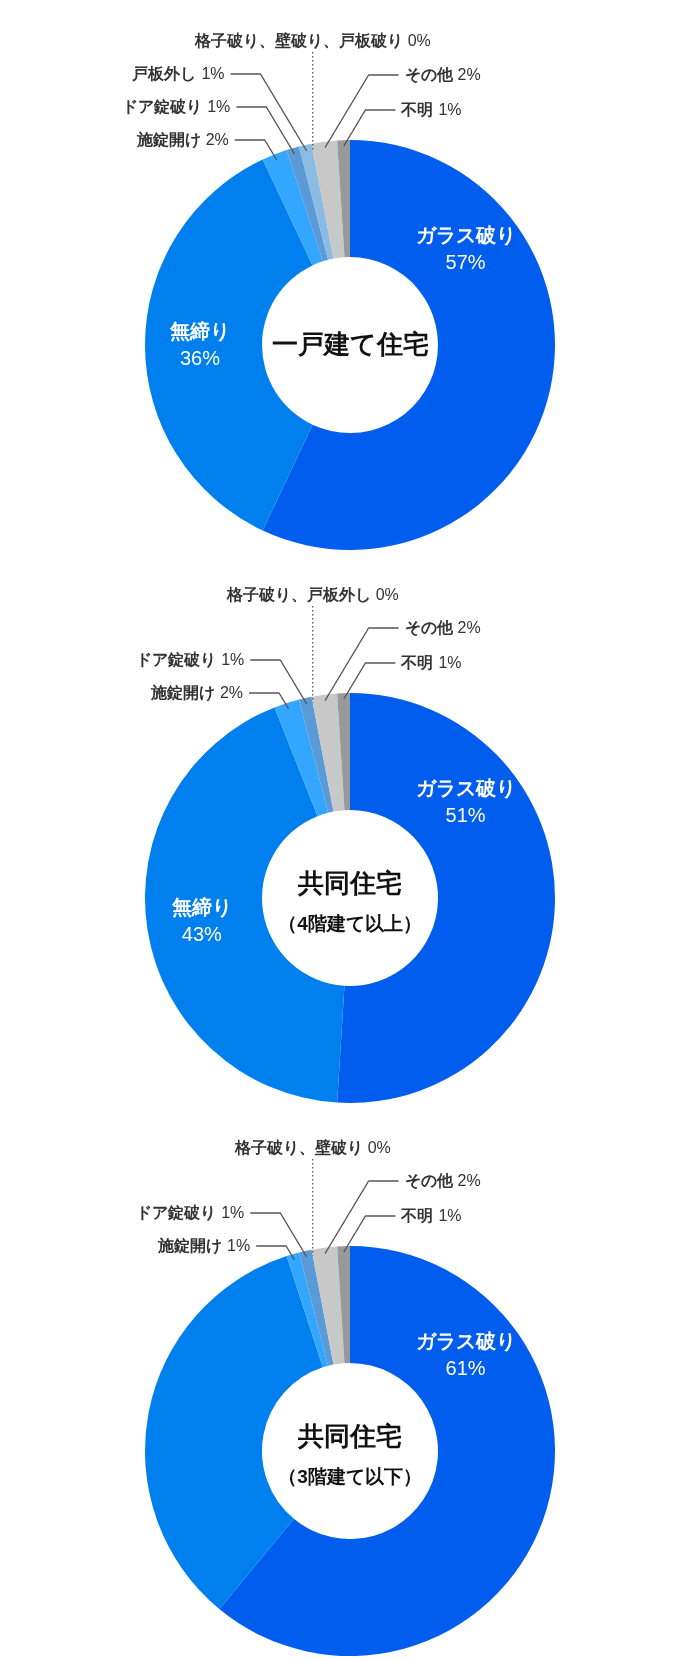  Describe the element at coordinates (350, 923) in the screenshot. I see `text: （4階建て以上）` at that location.